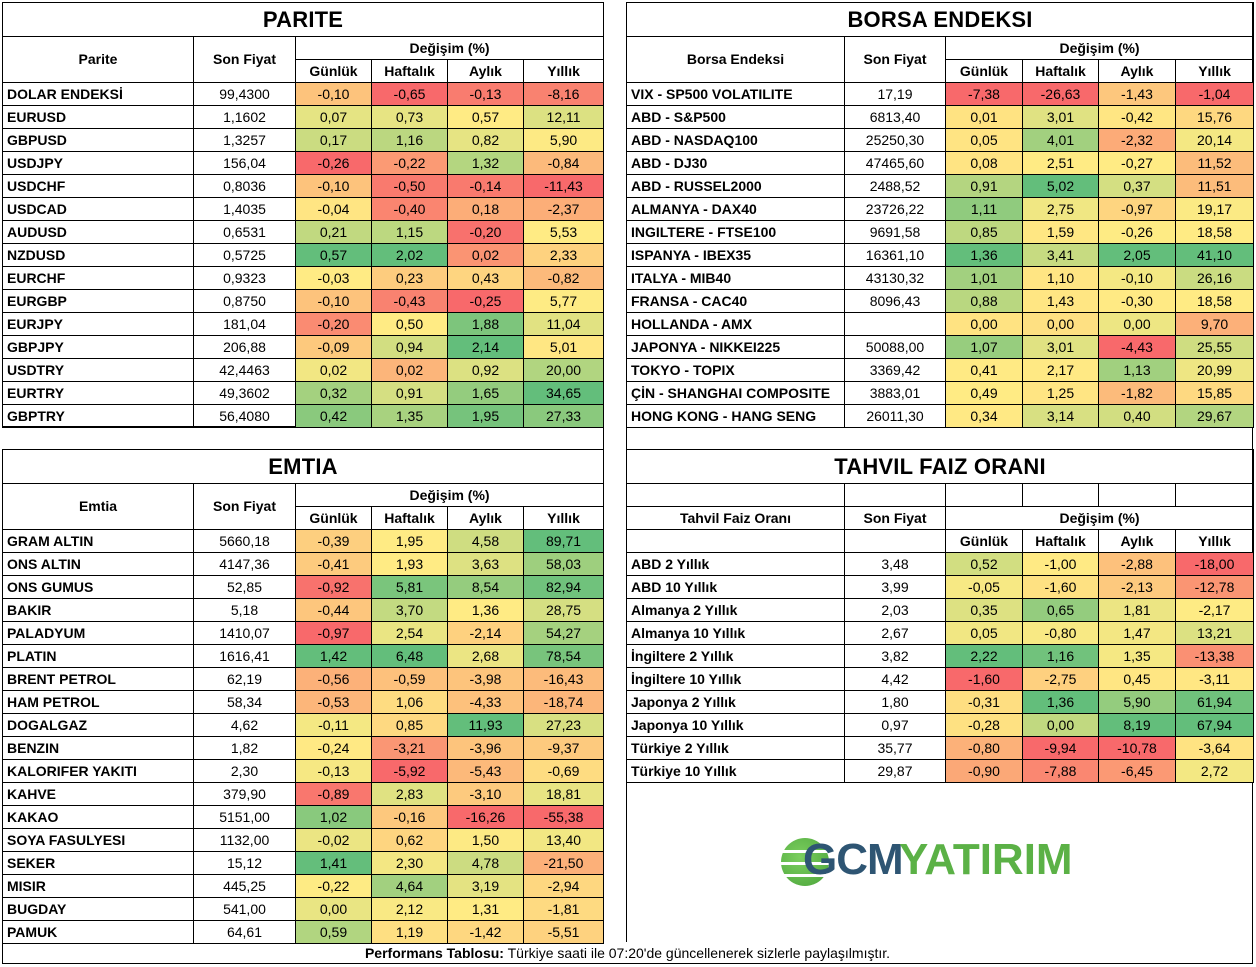 This screenshot has height=967, width=1256. What do you see at coordinates (485, 564) in the screenshot?
I see `monthly-change: 3,63` at bounding box center [485, 564].